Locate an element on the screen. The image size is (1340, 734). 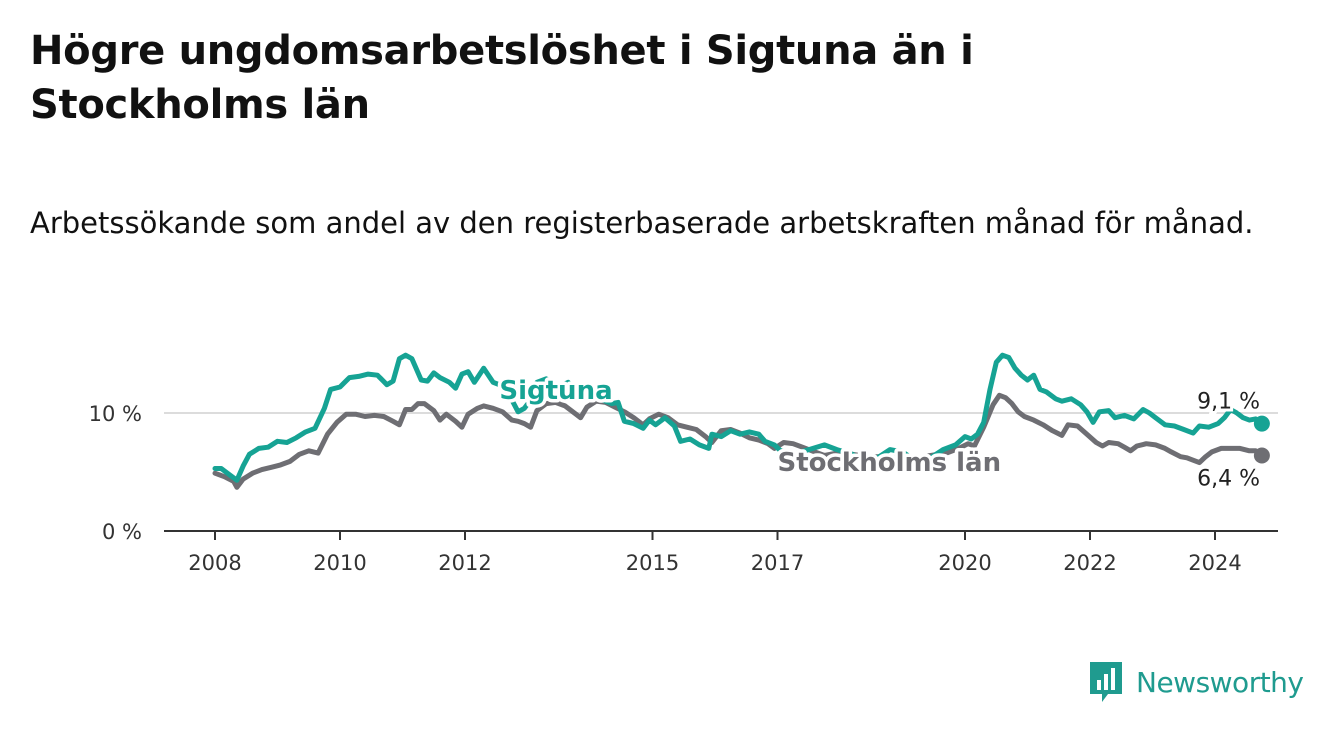
end-point-sigtuna is located at coordinates (1261, 423).